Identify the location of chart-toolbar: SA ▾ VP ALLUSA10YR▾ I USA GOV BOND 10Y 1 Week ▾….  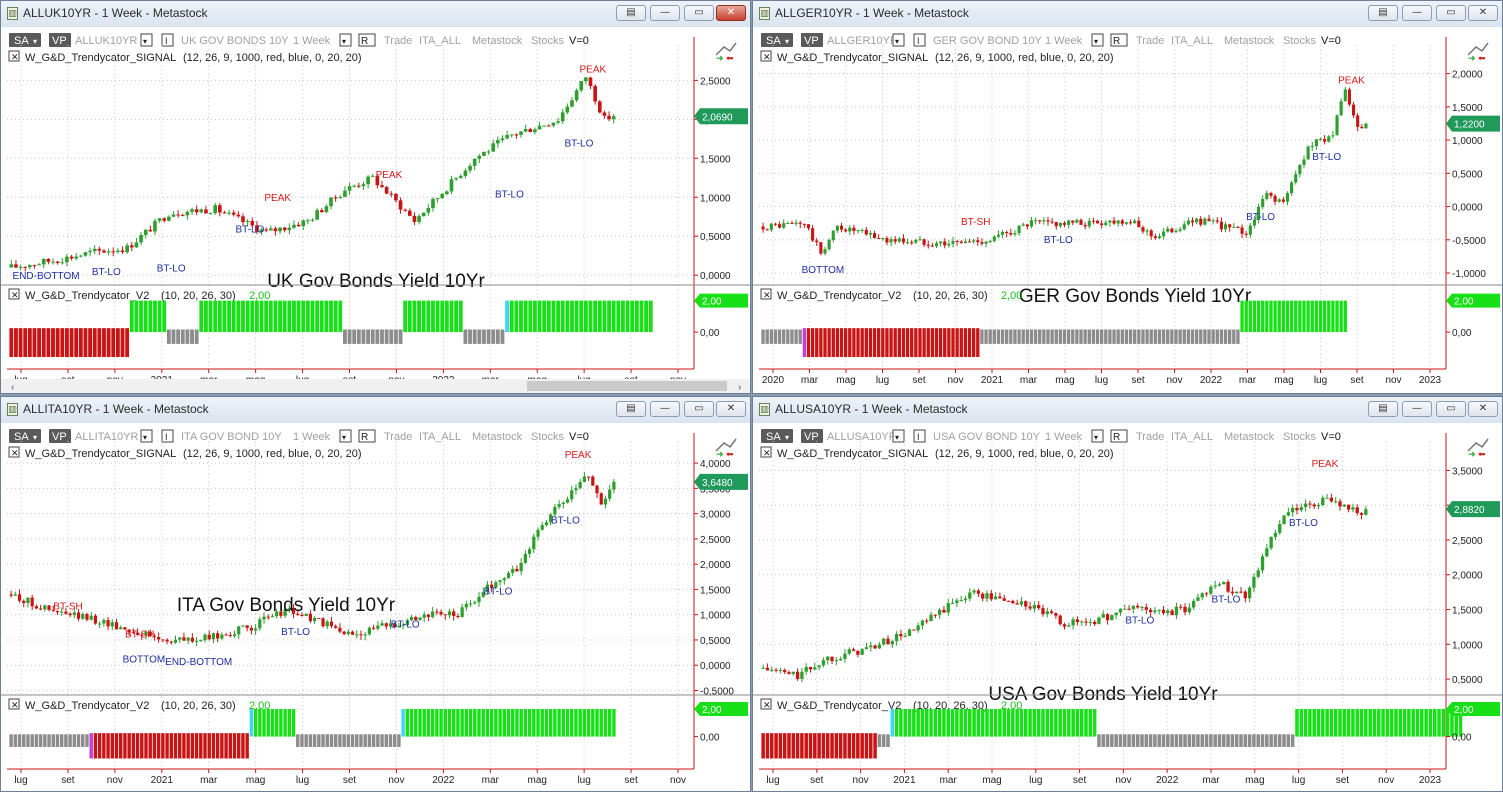
(1051, 436).